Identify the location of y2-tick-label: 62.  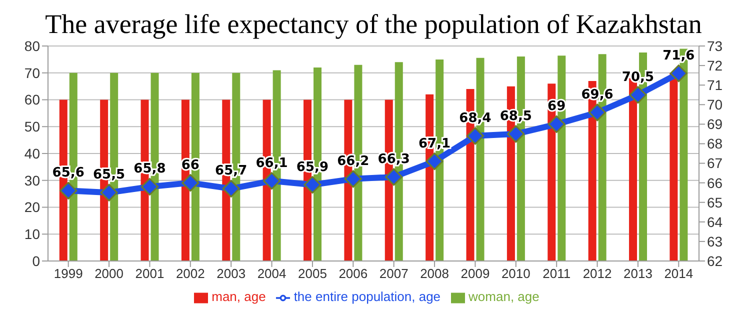
(715, 260).